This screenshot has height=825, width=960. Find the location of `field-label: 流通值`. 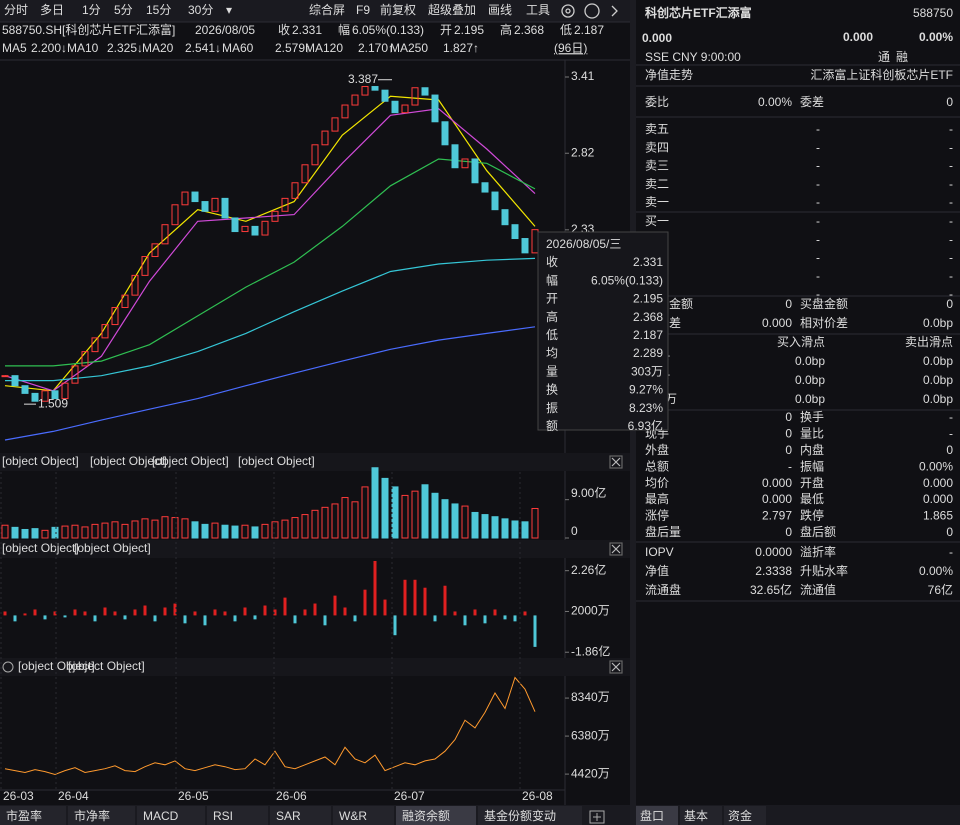

field-label: 流通值 is located at coordinates (818, 589).